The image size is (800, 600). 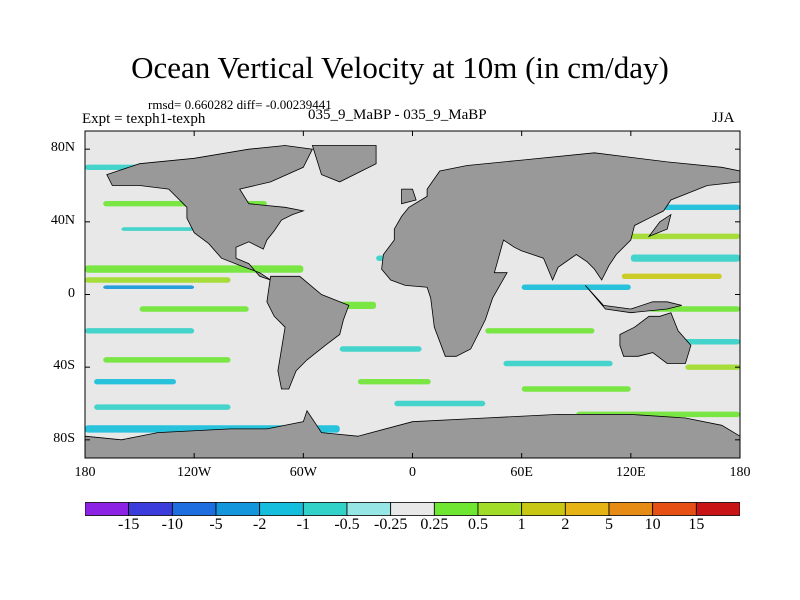 What do you see at coordinates (609, 524) in the screenshot?
I see `colorbar-label: 5` at bounding box center [609, 524].